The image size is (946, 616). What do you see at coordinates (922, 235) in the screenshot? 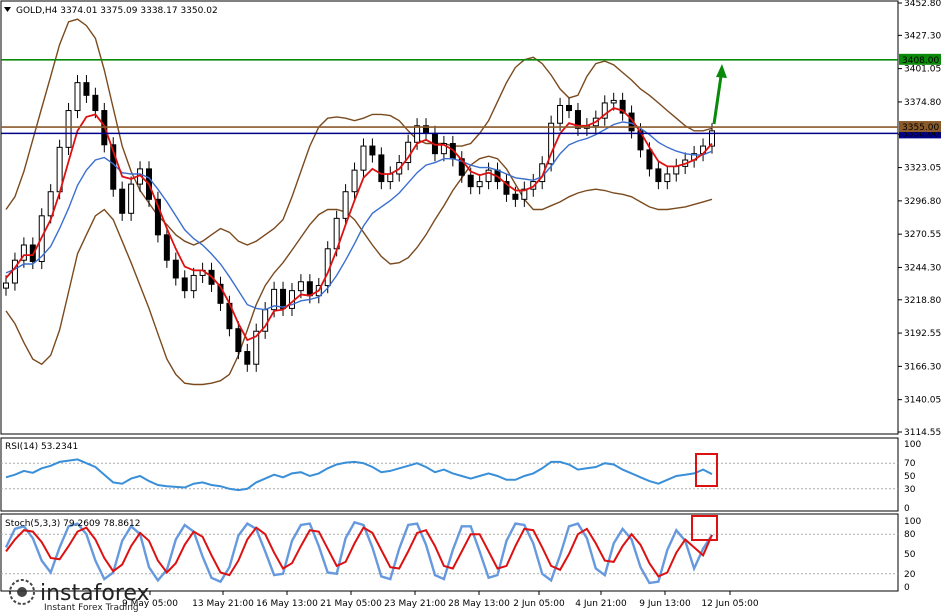
I see `price-tick-label: 3270.55` at bounding box center [922, 235].